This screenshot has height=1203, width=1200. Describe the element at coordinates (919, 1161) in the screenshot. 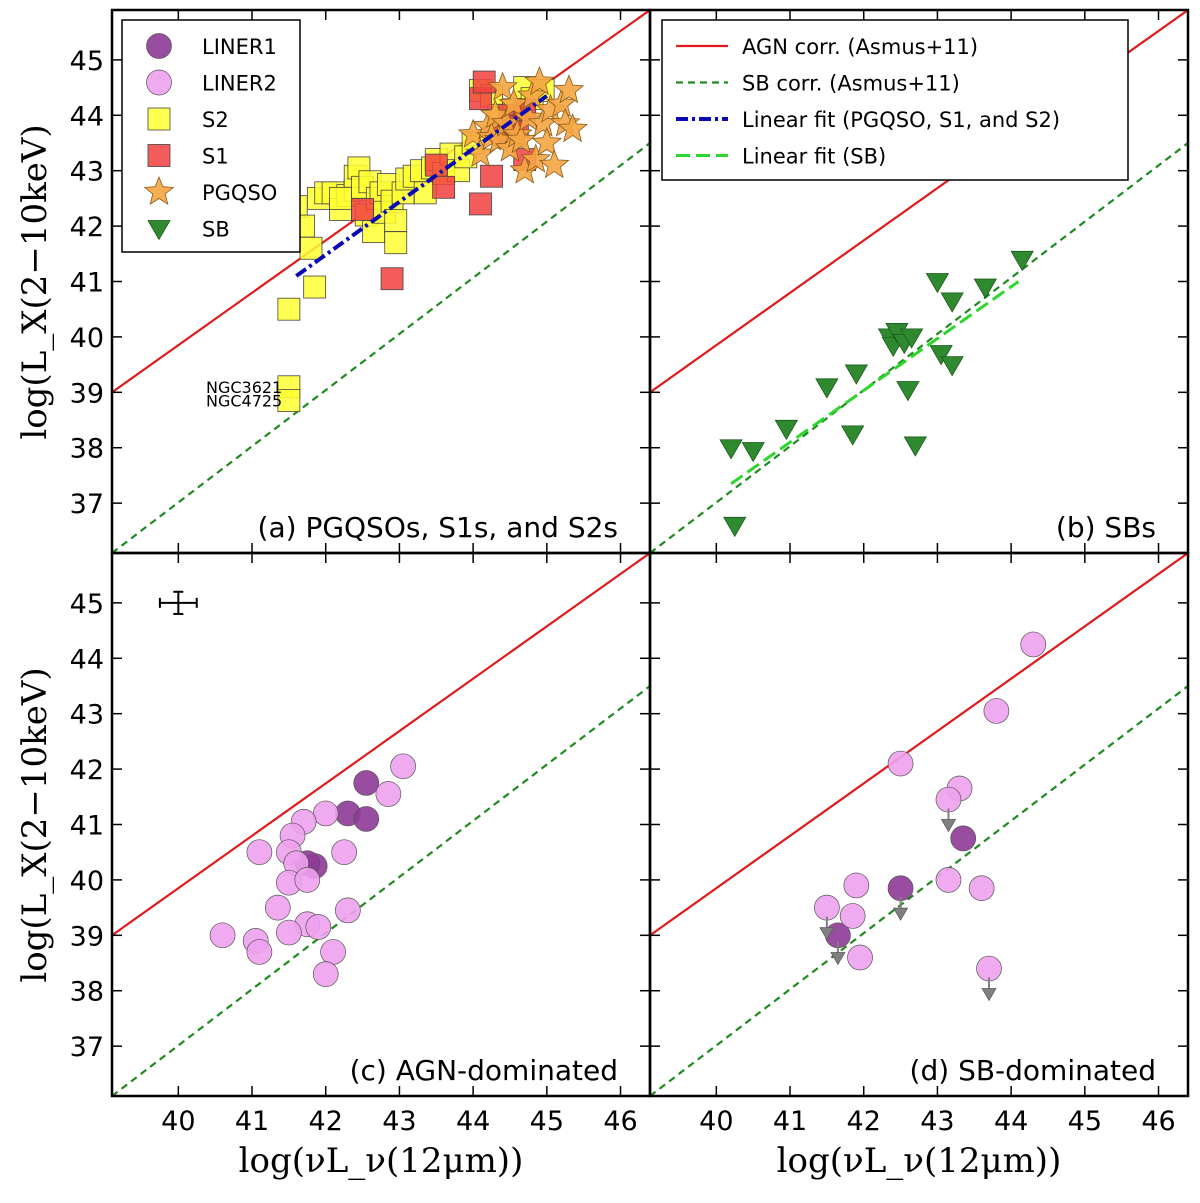

I see `x-axis-label-right: log(νL_ν(12μm))` at that location.